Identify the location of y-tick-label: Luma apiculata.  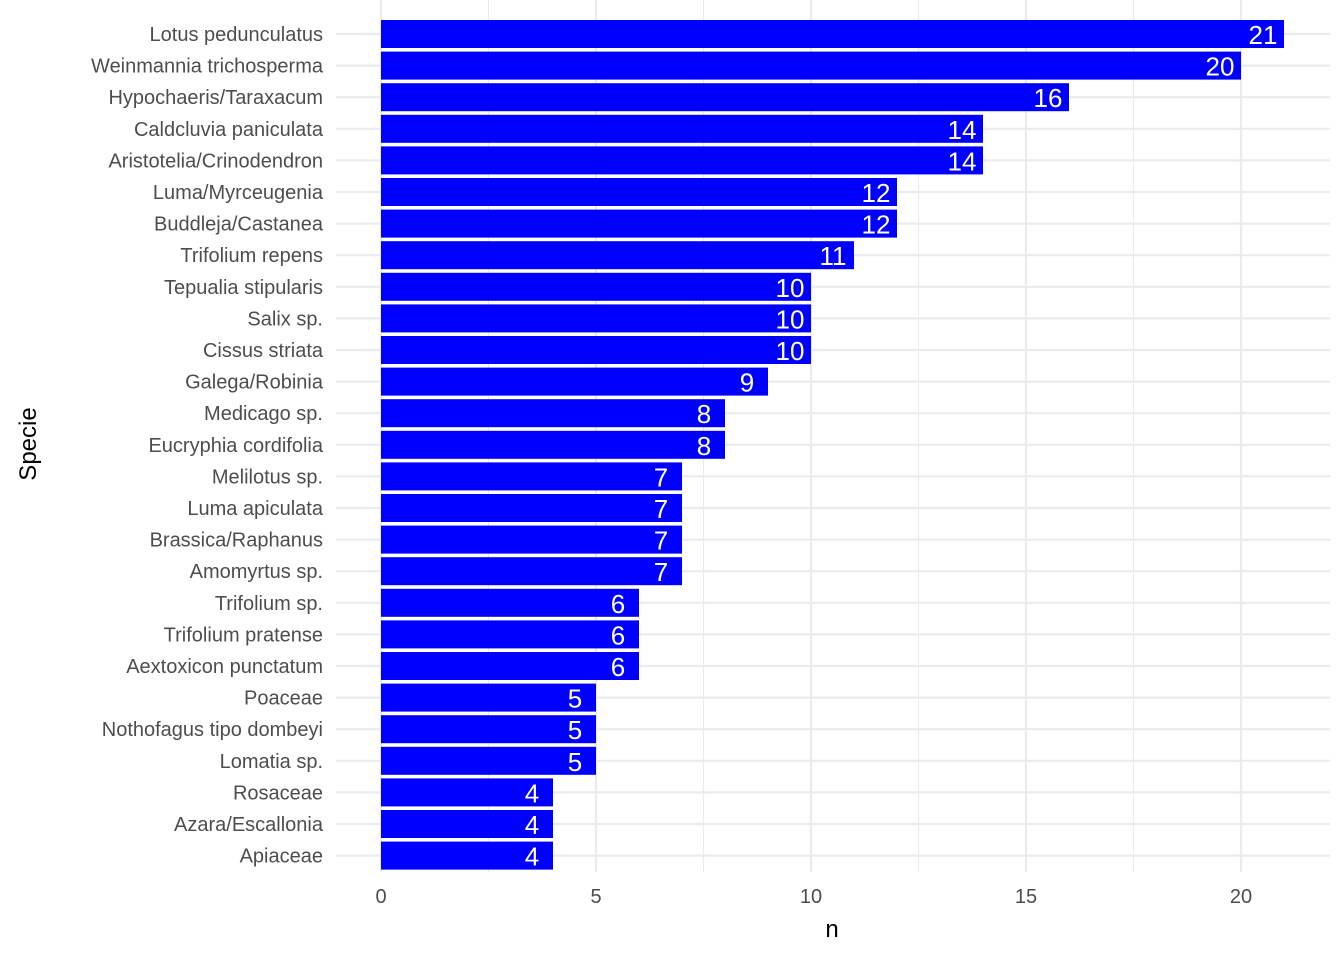
(255, 509).